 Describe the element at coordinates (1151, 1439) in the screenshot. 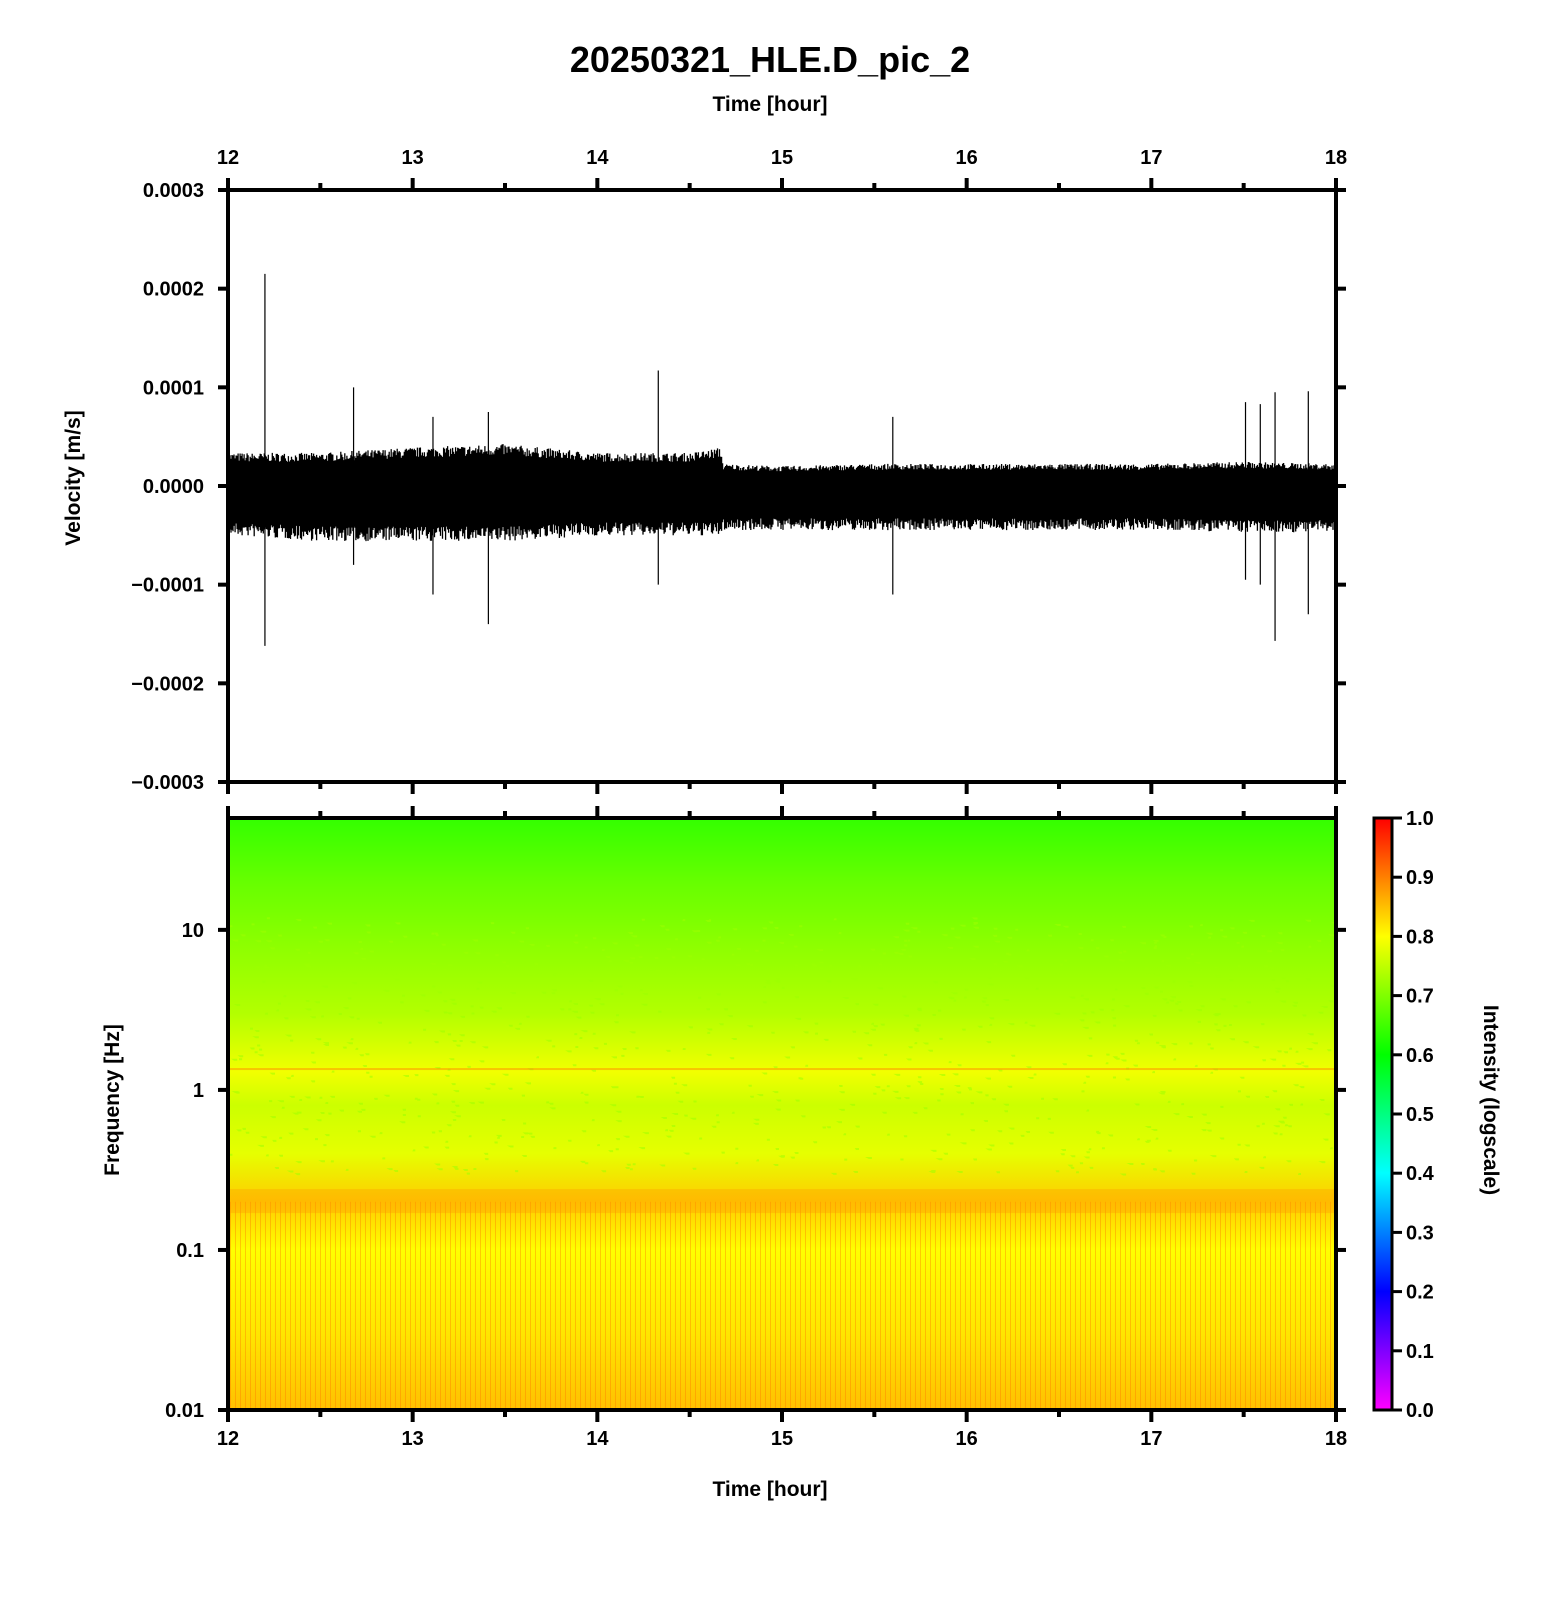

I see `bottom-x-tick-label: 17` at that location.